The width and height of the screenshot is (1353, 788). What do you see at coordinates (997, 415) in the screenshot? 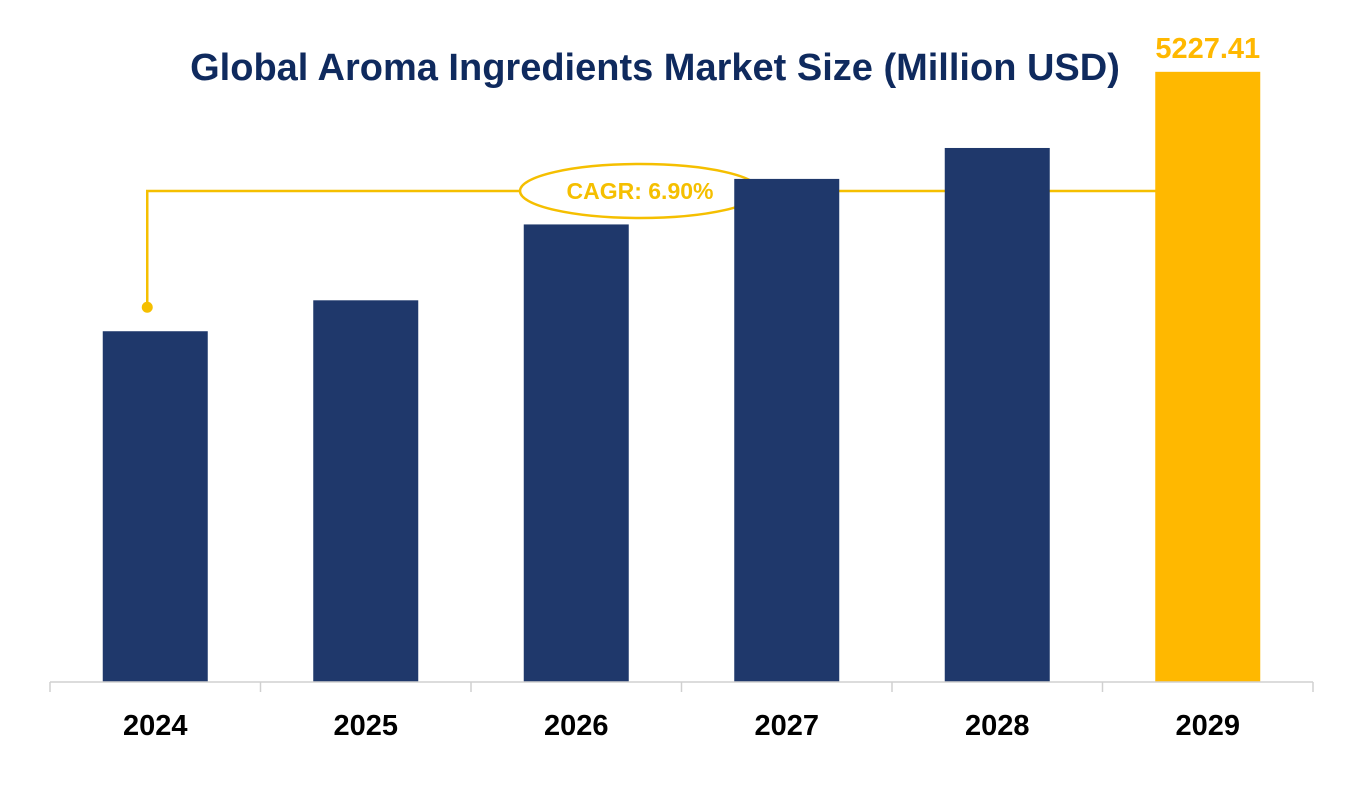
I see `bar-2028` at bounding box center [997, 415].